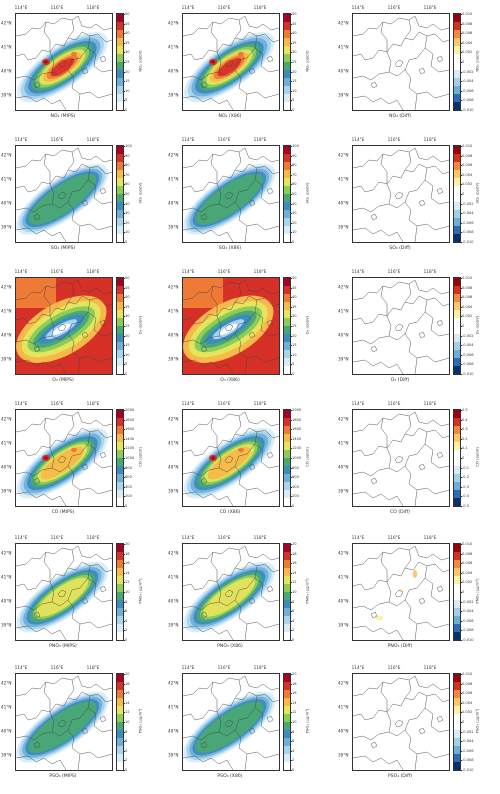 The width and height of the screenshot is (500, 794). I want to click on map-plot, so click(401, 62).